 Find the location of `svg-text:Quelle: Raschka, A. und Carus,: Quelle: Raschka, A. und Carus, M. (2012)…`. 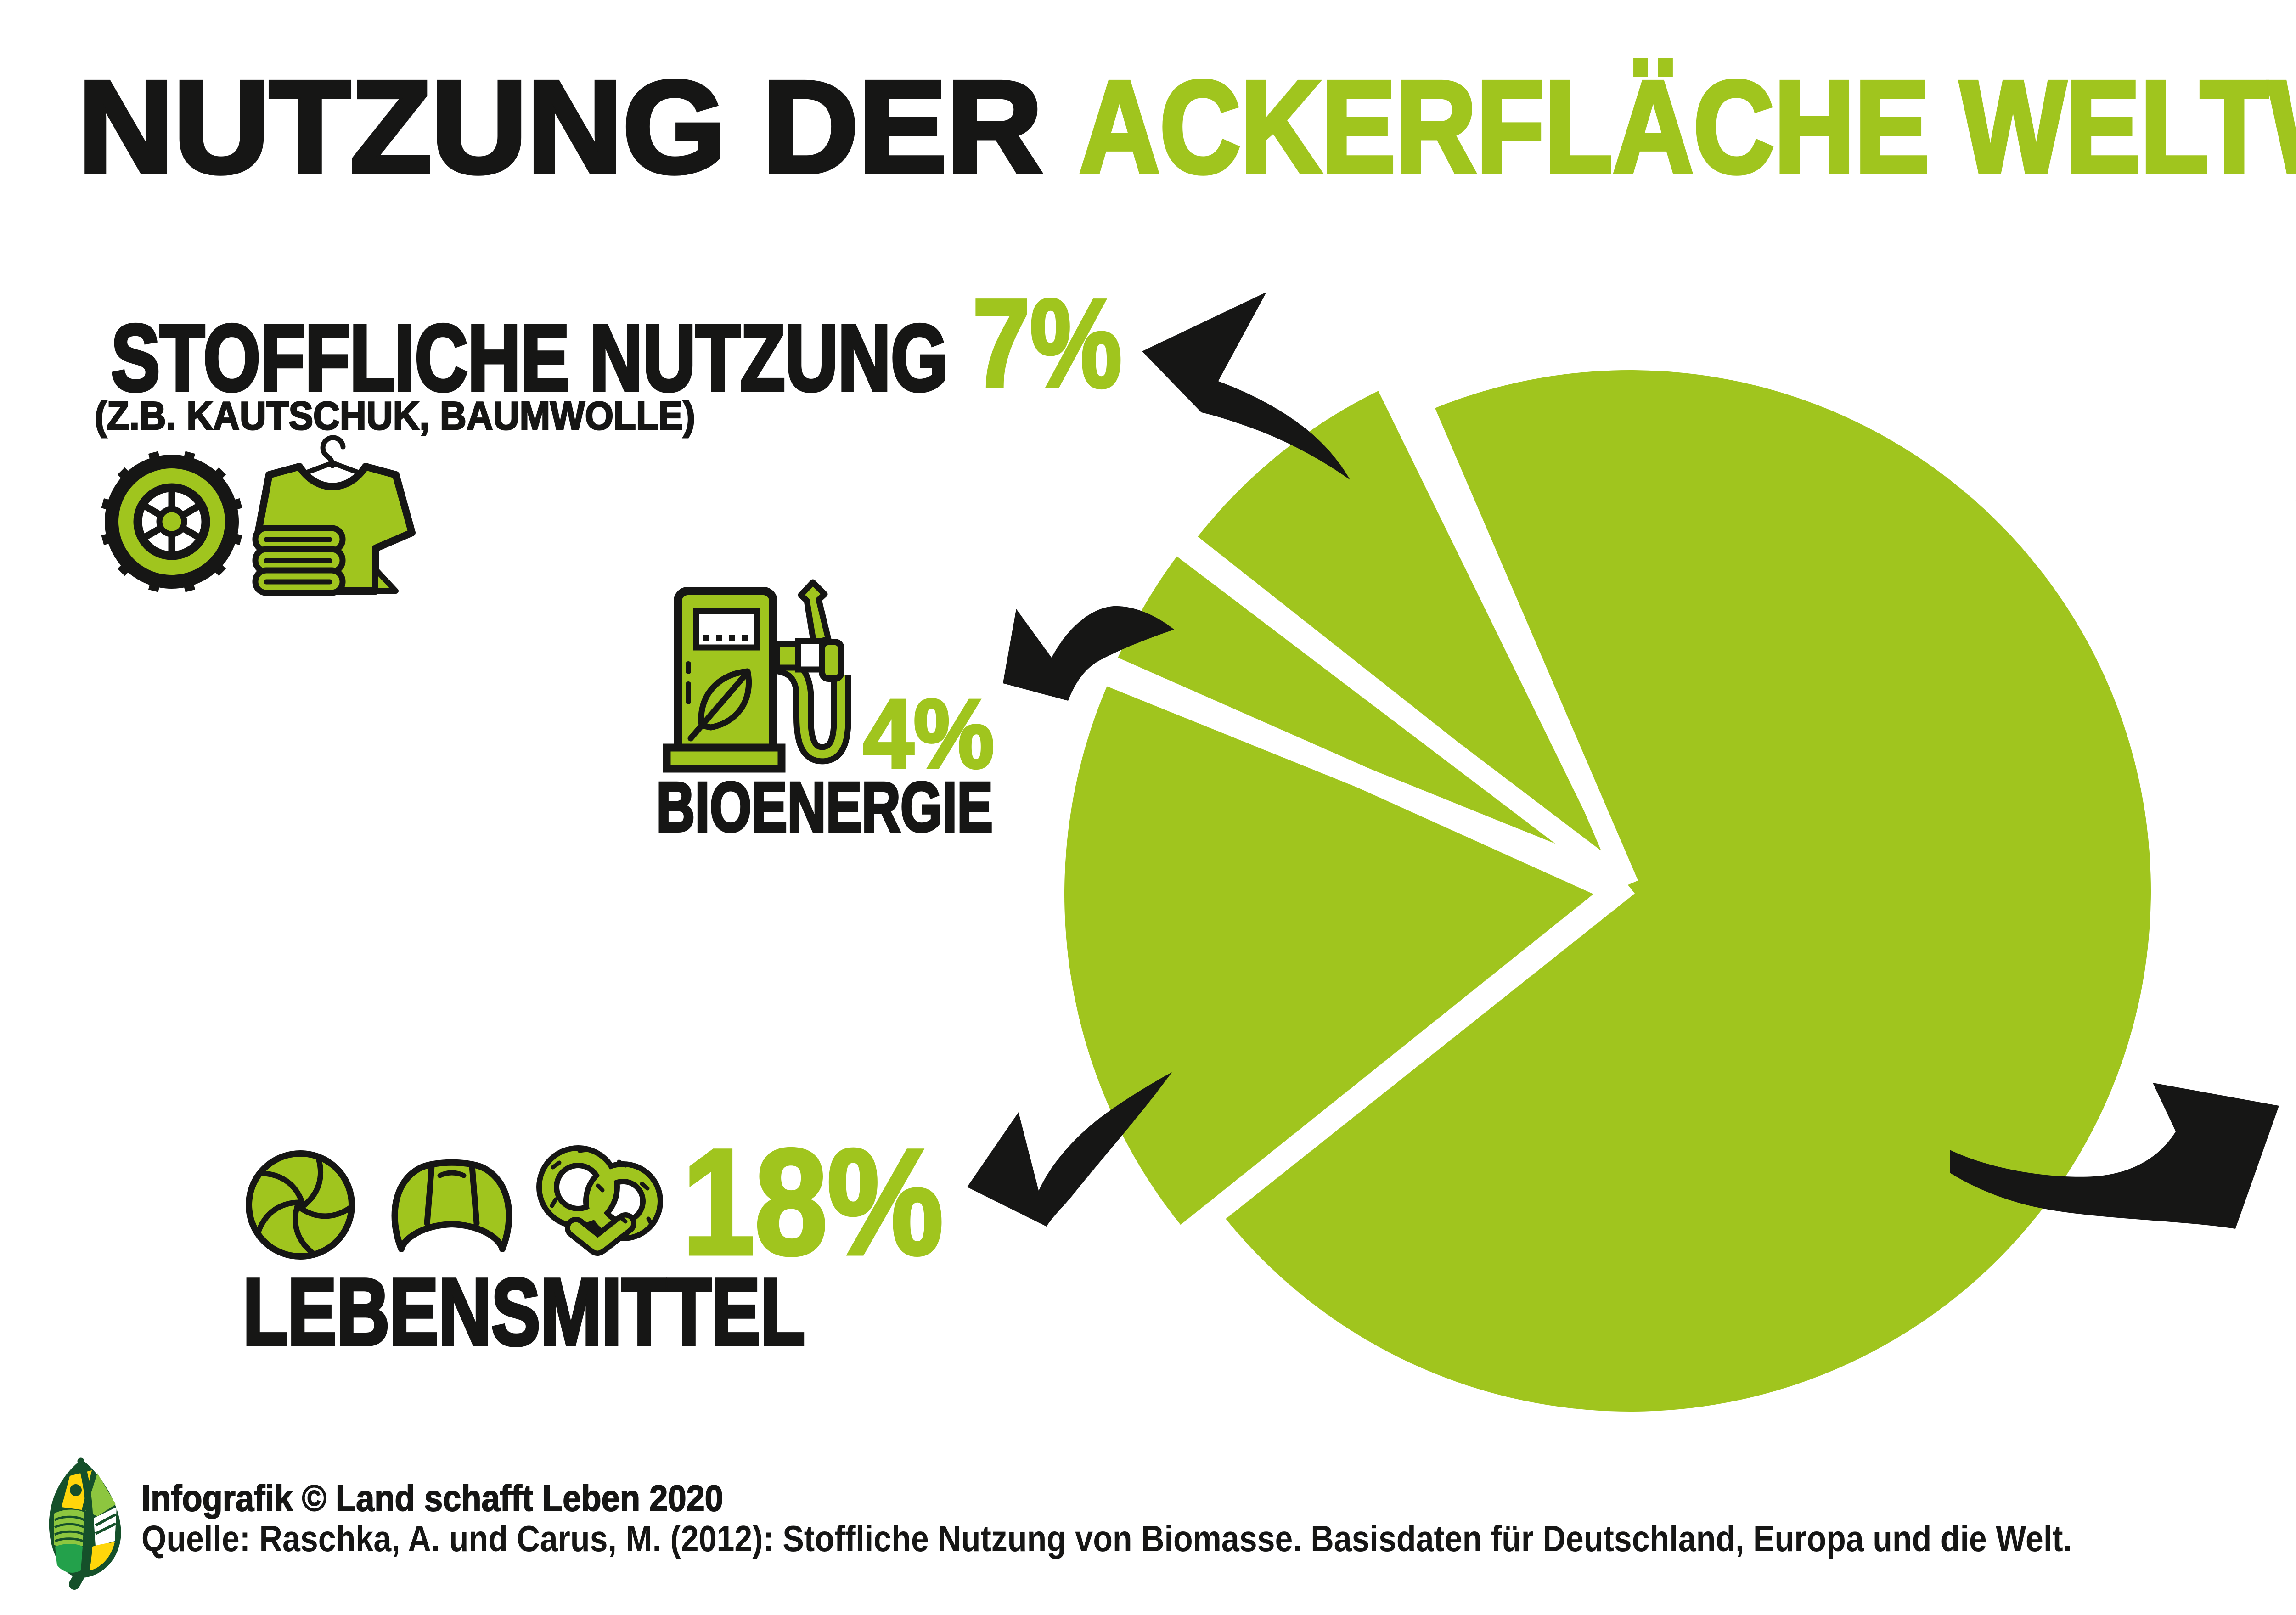

svg-text:Quelle: Raschka, A. und Carus,: Quelle: Raschka, A. und Carus, M. (2012)… is located at coordinates (1106, 1539).